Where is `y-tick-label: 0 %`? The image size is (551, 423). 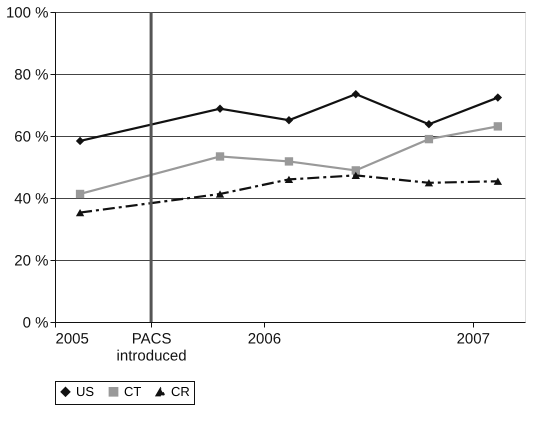 y-tick-label: 0 % is located at coordinates (35, 323).